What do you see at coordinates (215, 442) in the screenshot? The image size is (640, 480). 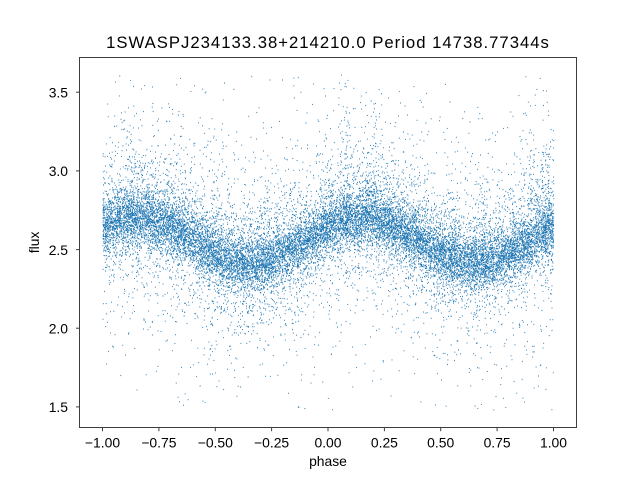 I see `svg-text: −0.50` at bounding box center [215, 442].